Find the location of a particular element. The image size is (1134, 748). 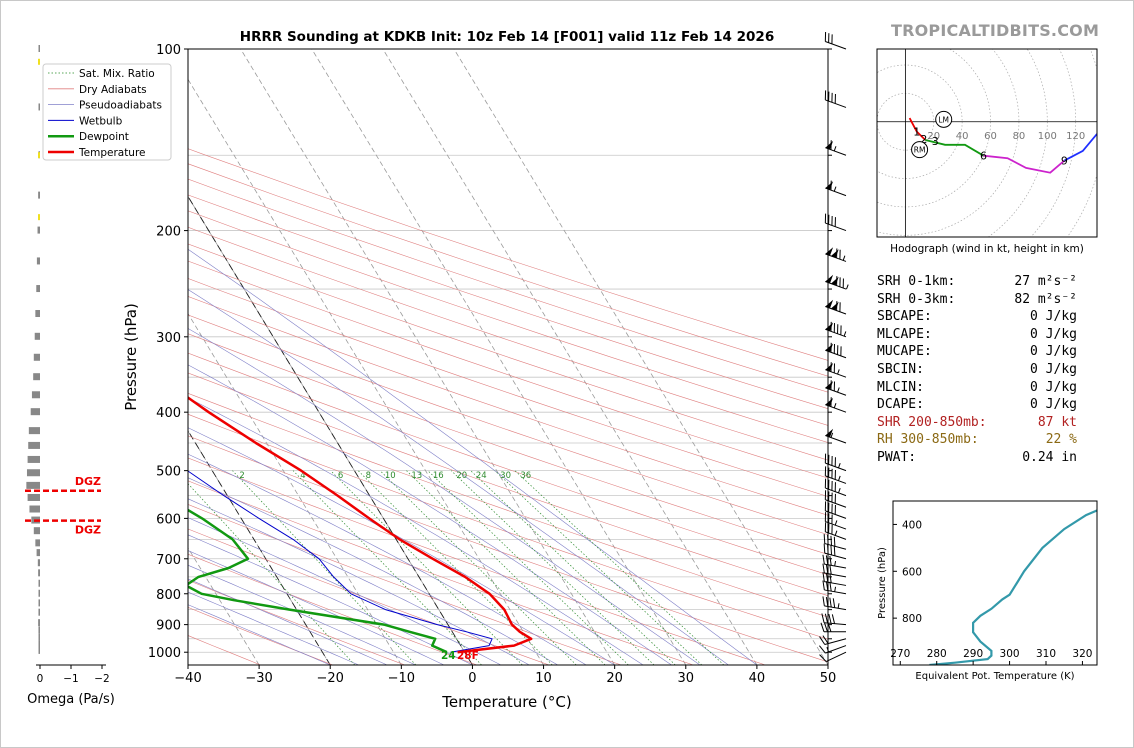

x-tick-label: 50 is located at coordinates (828, 678).